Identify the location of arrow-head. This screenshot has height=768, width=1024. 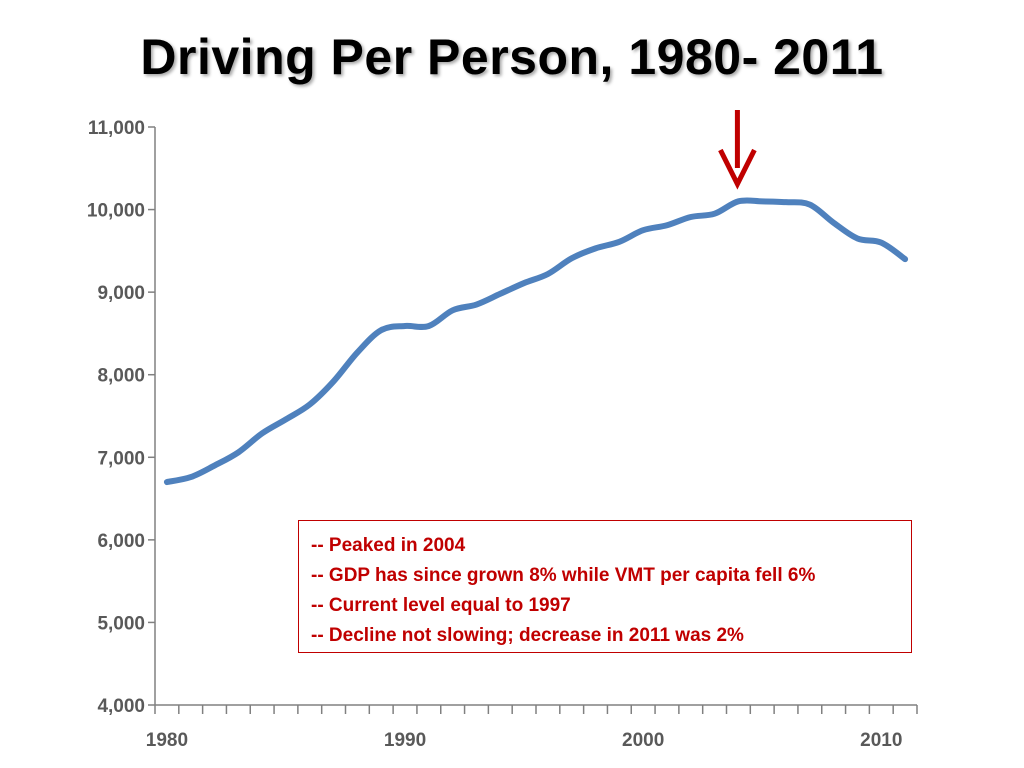
(737, 169).